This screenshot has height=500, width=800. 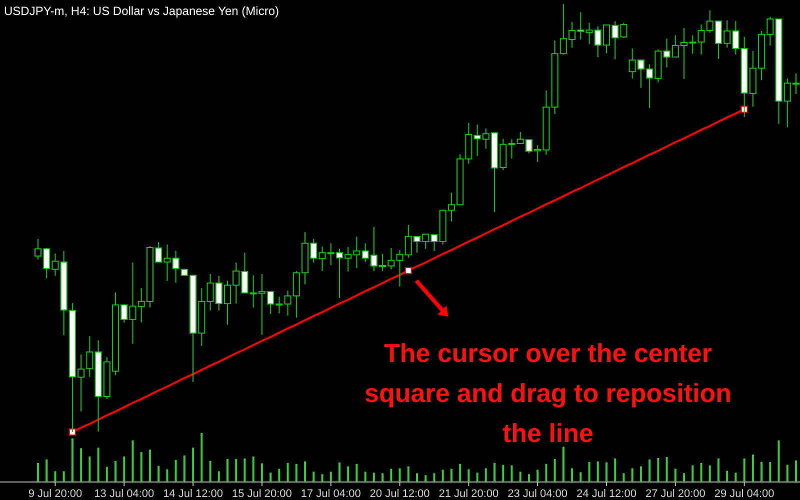 What do you see at coordinates (675, 494) in the screenshot?
I see `x-tick-label: 27 Jul 20:00` at bounding box center [675, 494].